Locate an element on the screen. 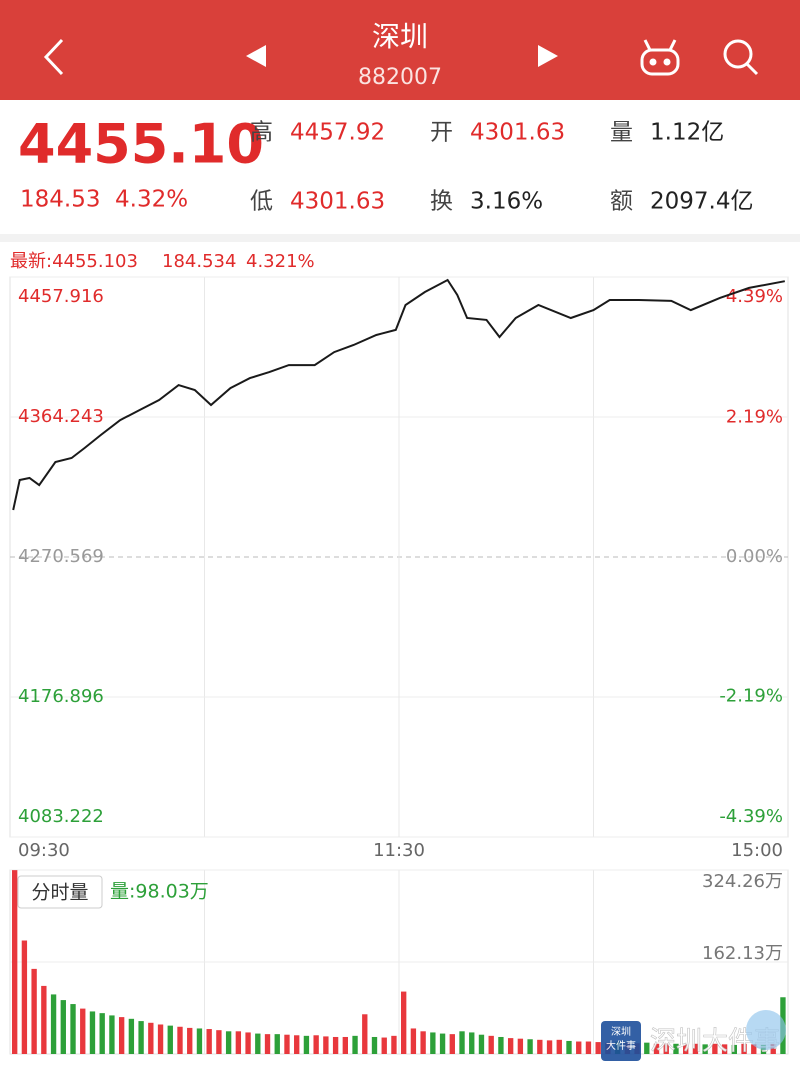  stat-label: 换 is located at coordinates (441, 202).